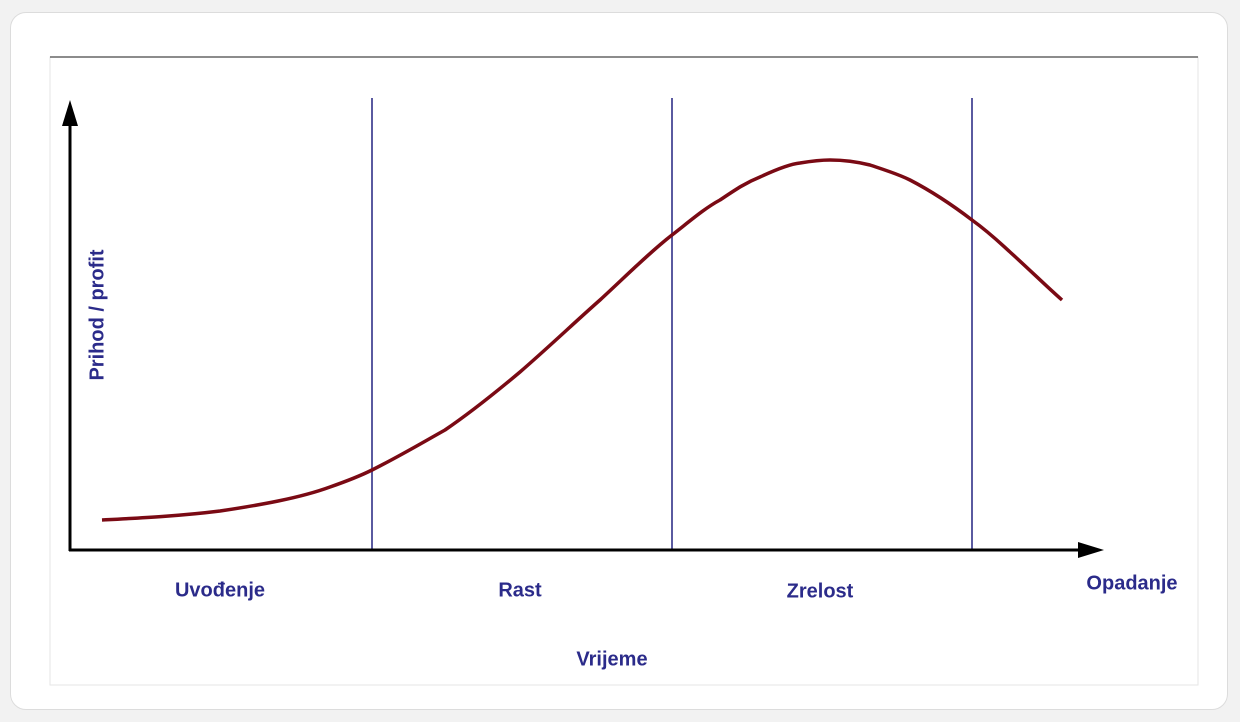  What do you see at coordinates (1091, 550) in the screenshot?
I see `x-axis-arrow` at bounding box center [1091, 550].